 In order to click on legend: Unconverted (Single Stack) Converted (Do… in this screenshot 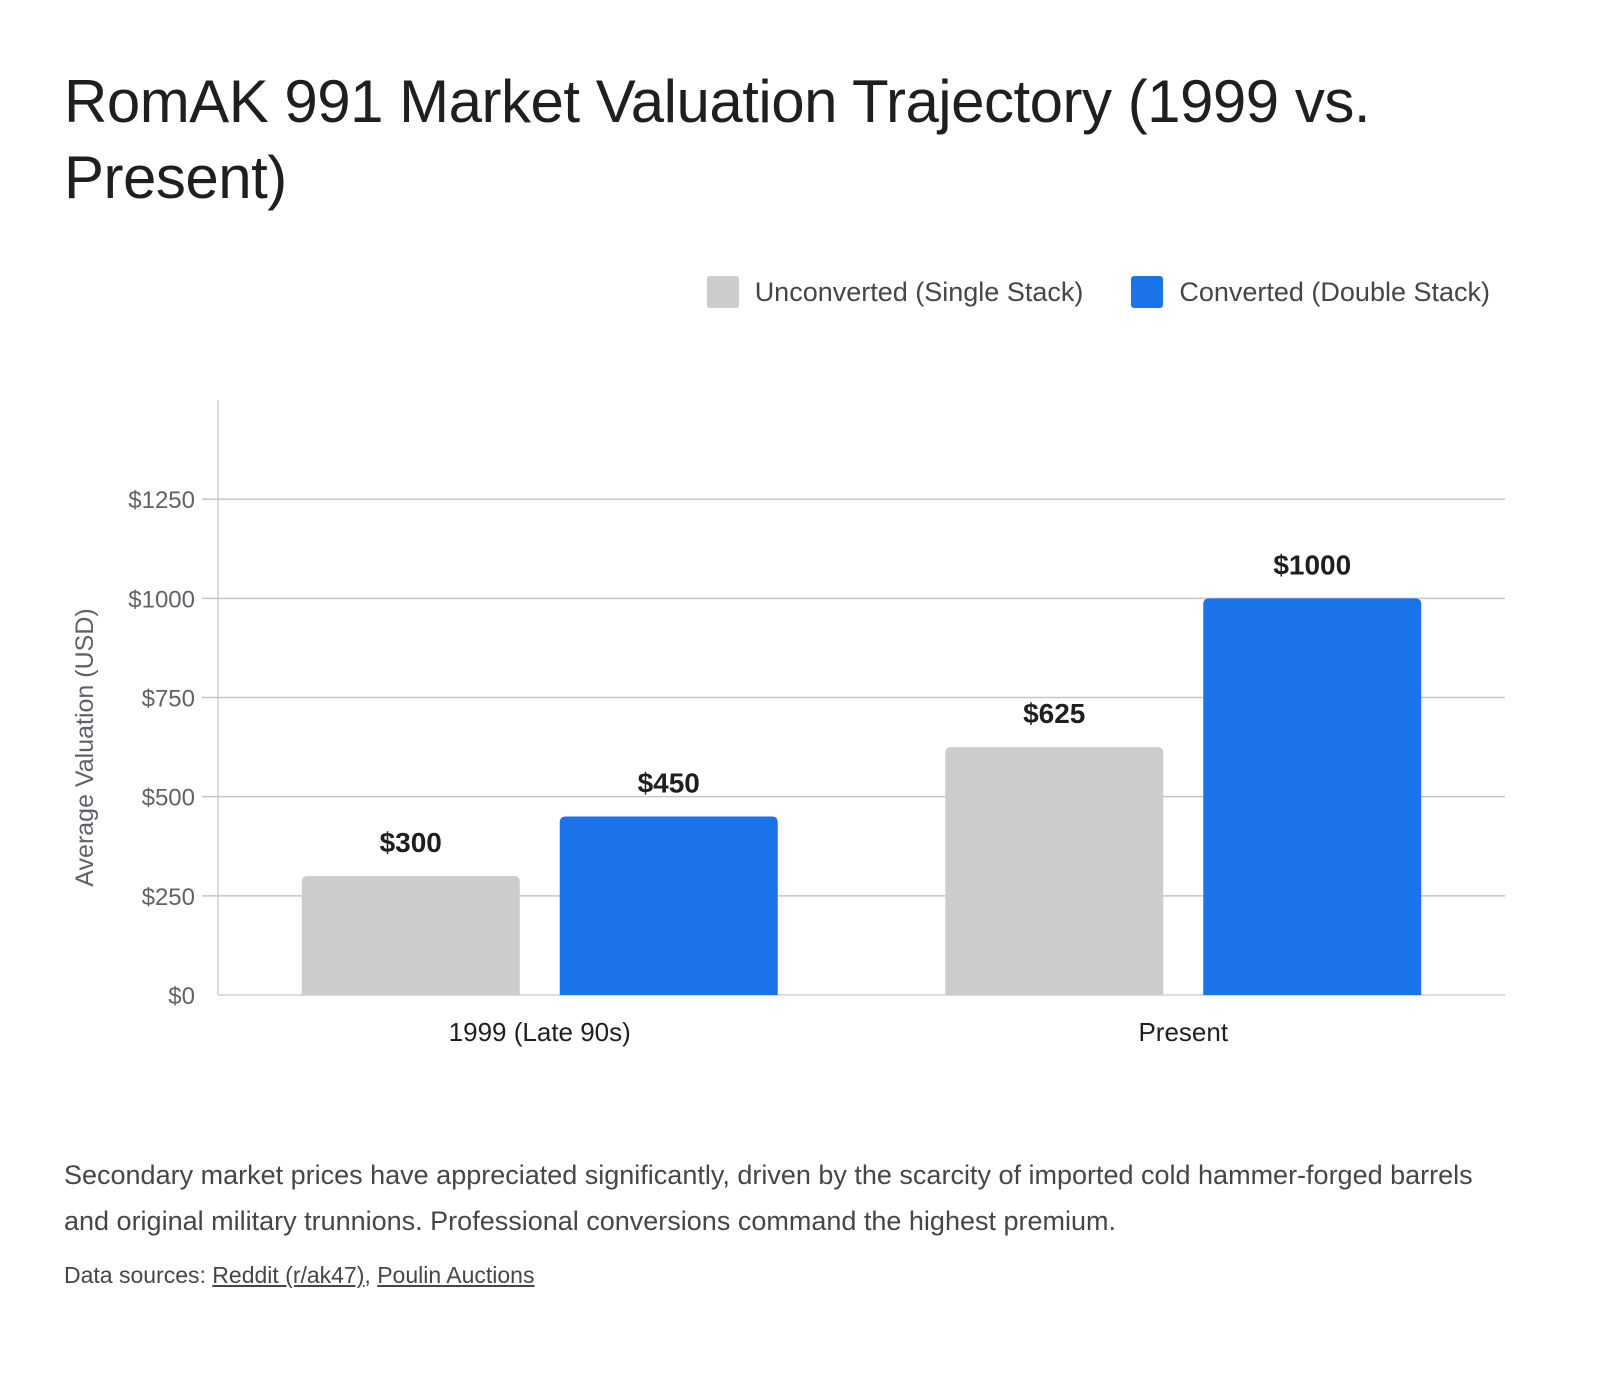, I will do `click(1098, 292)`.